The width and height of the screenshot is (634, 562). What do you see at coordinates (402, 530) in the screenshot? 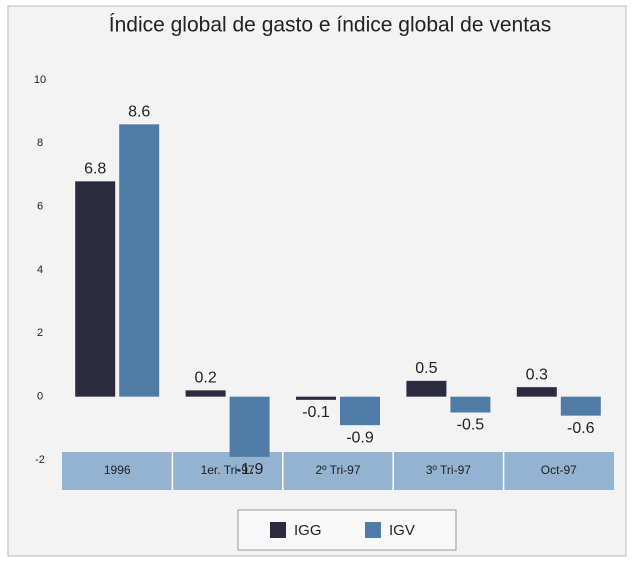
I see `legend-label: IGV` at bounding box center [402, 530].